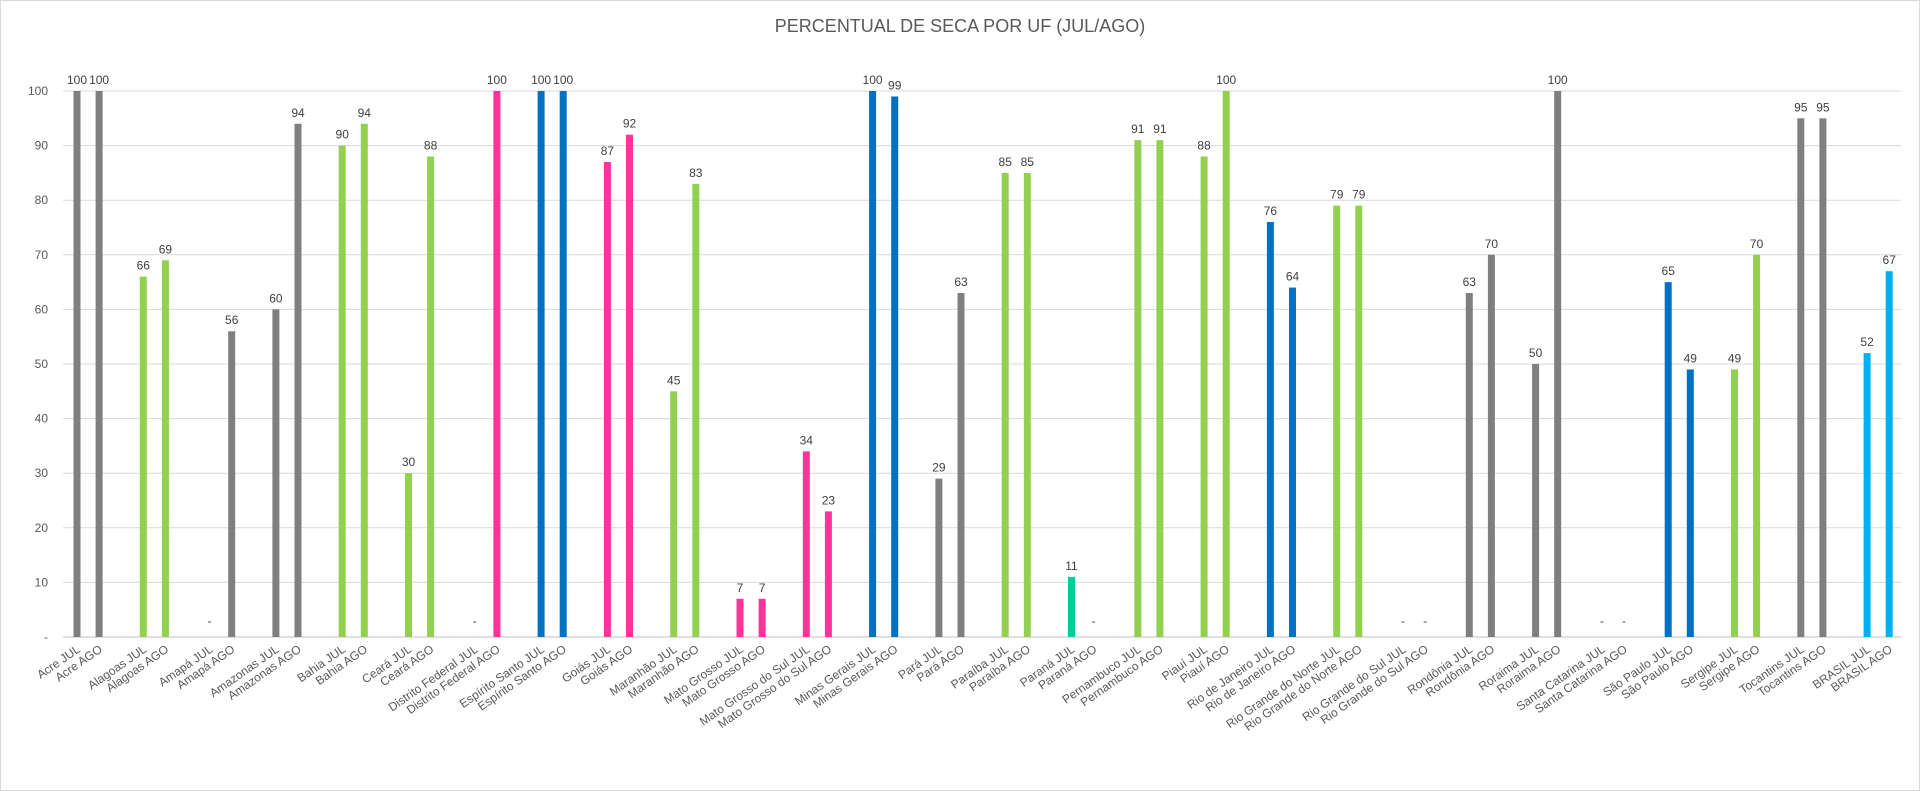 Image resolution: width=1920 pixels, height=791 pixels. Describe the element at coordinates (1890, 260) in the screenshot. I see `data-label: 67` at that location.